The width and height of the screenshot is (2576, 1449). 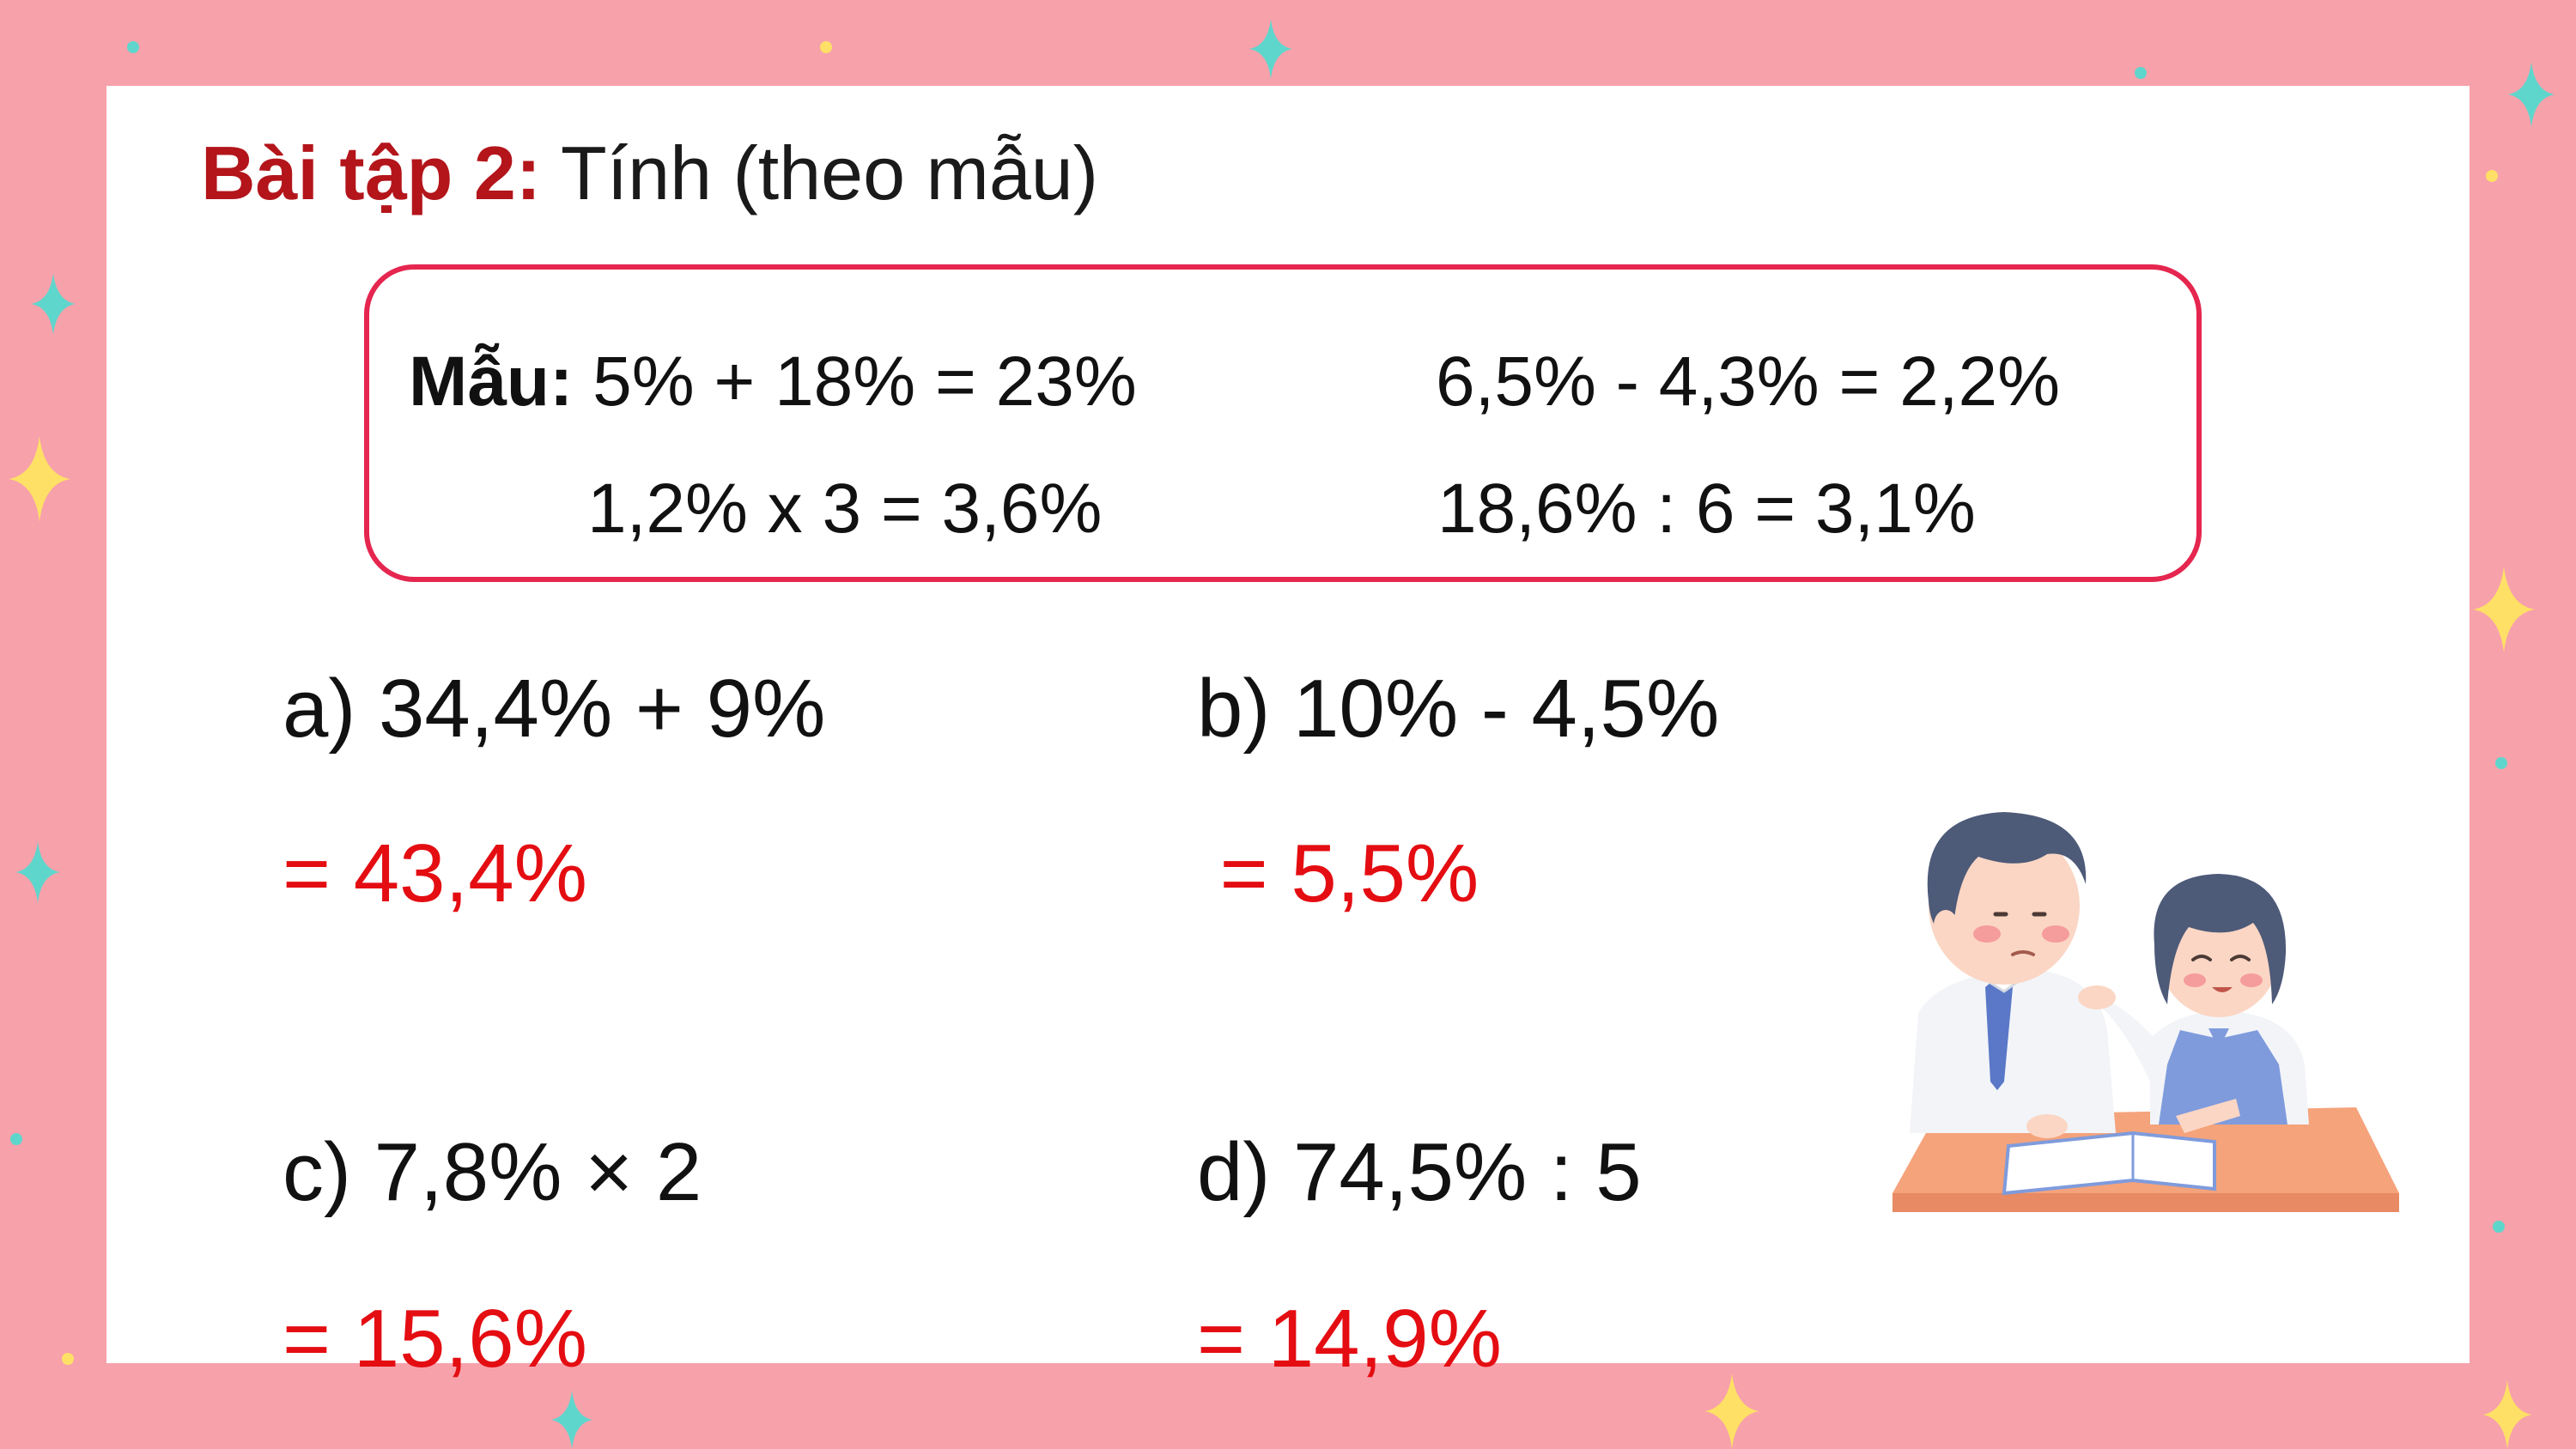 I want to click on example-item-4: 18,6% : 6 = 3,1%, so click(x=1707, y=509).